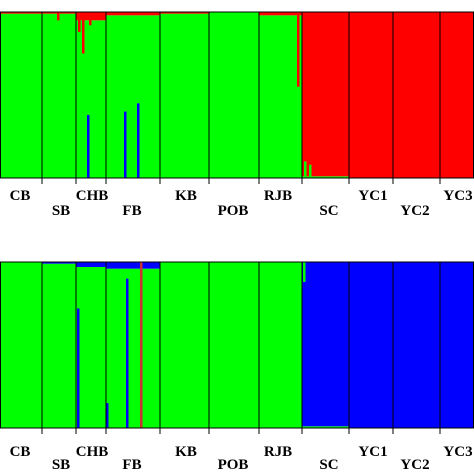 This screenshot has height=474, width=474. I want to click on tick-label-p2-chb: CHB, so click(92, 452).